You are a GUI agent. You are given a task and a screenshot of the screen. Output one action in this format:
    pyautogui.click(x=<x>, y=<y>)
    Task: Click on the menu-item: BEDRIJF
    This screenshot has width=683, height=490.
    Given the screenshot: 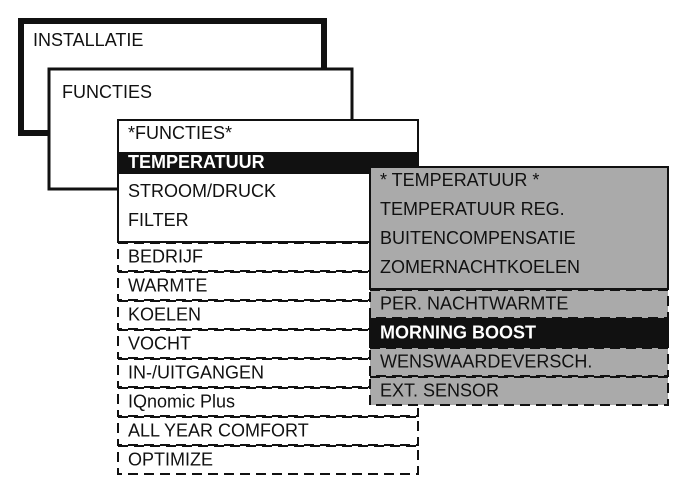 What is the action you would take?
    pyautogui.click(x=165, y=256)
    